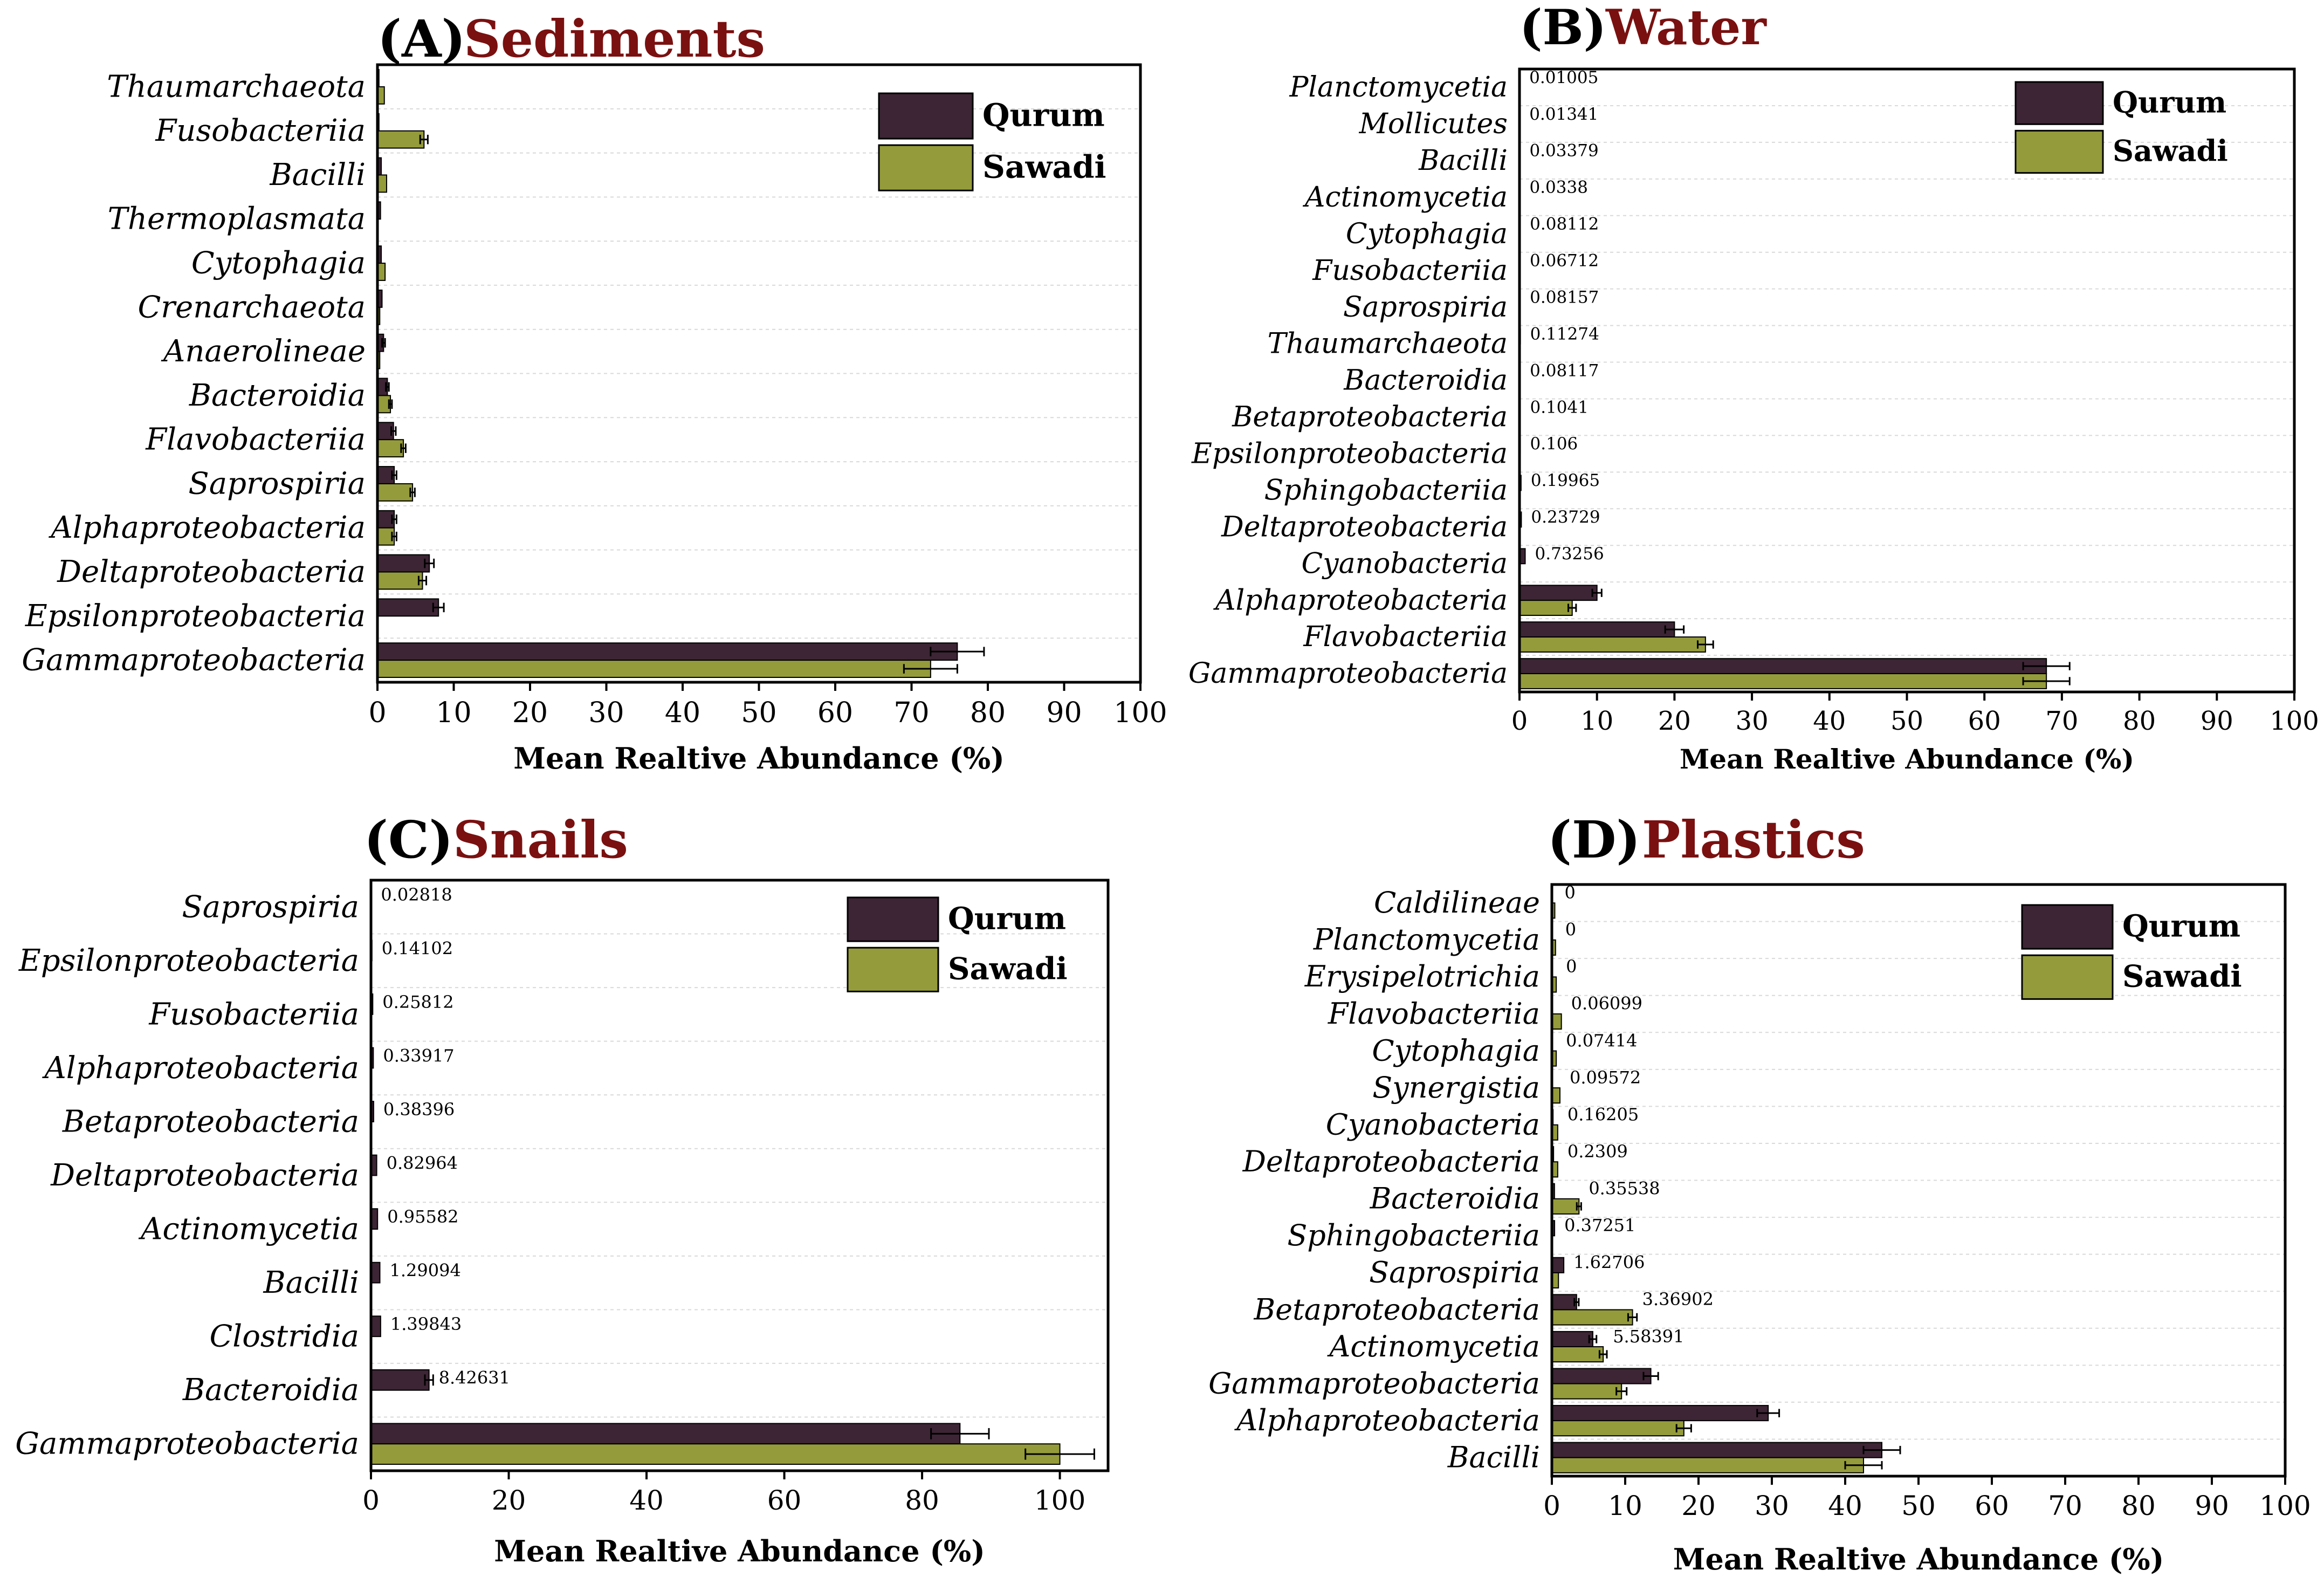  Describe the element at coordinates (1388, 344) in the screenshot. I see `panel-b-category-label: Thaumarchaeota` at that location.